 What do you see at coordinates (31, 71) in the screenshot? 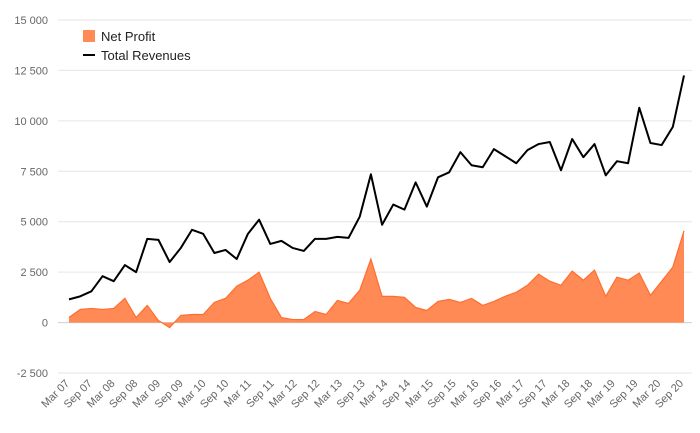
I see `y-tick-label: 12 500` at bounding box center [31, 71].